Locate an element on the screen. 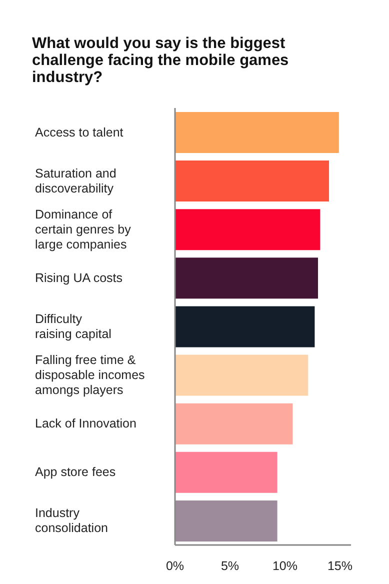  y-tick-label: Falling free time & disposable incomes amongs players is located at coordinates (90, 375).